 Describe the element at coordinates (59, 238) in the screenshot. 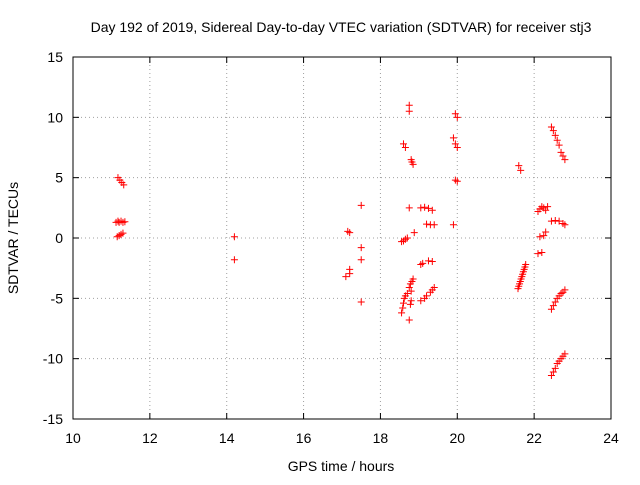

I see `y-tick-label: 0` at that location.